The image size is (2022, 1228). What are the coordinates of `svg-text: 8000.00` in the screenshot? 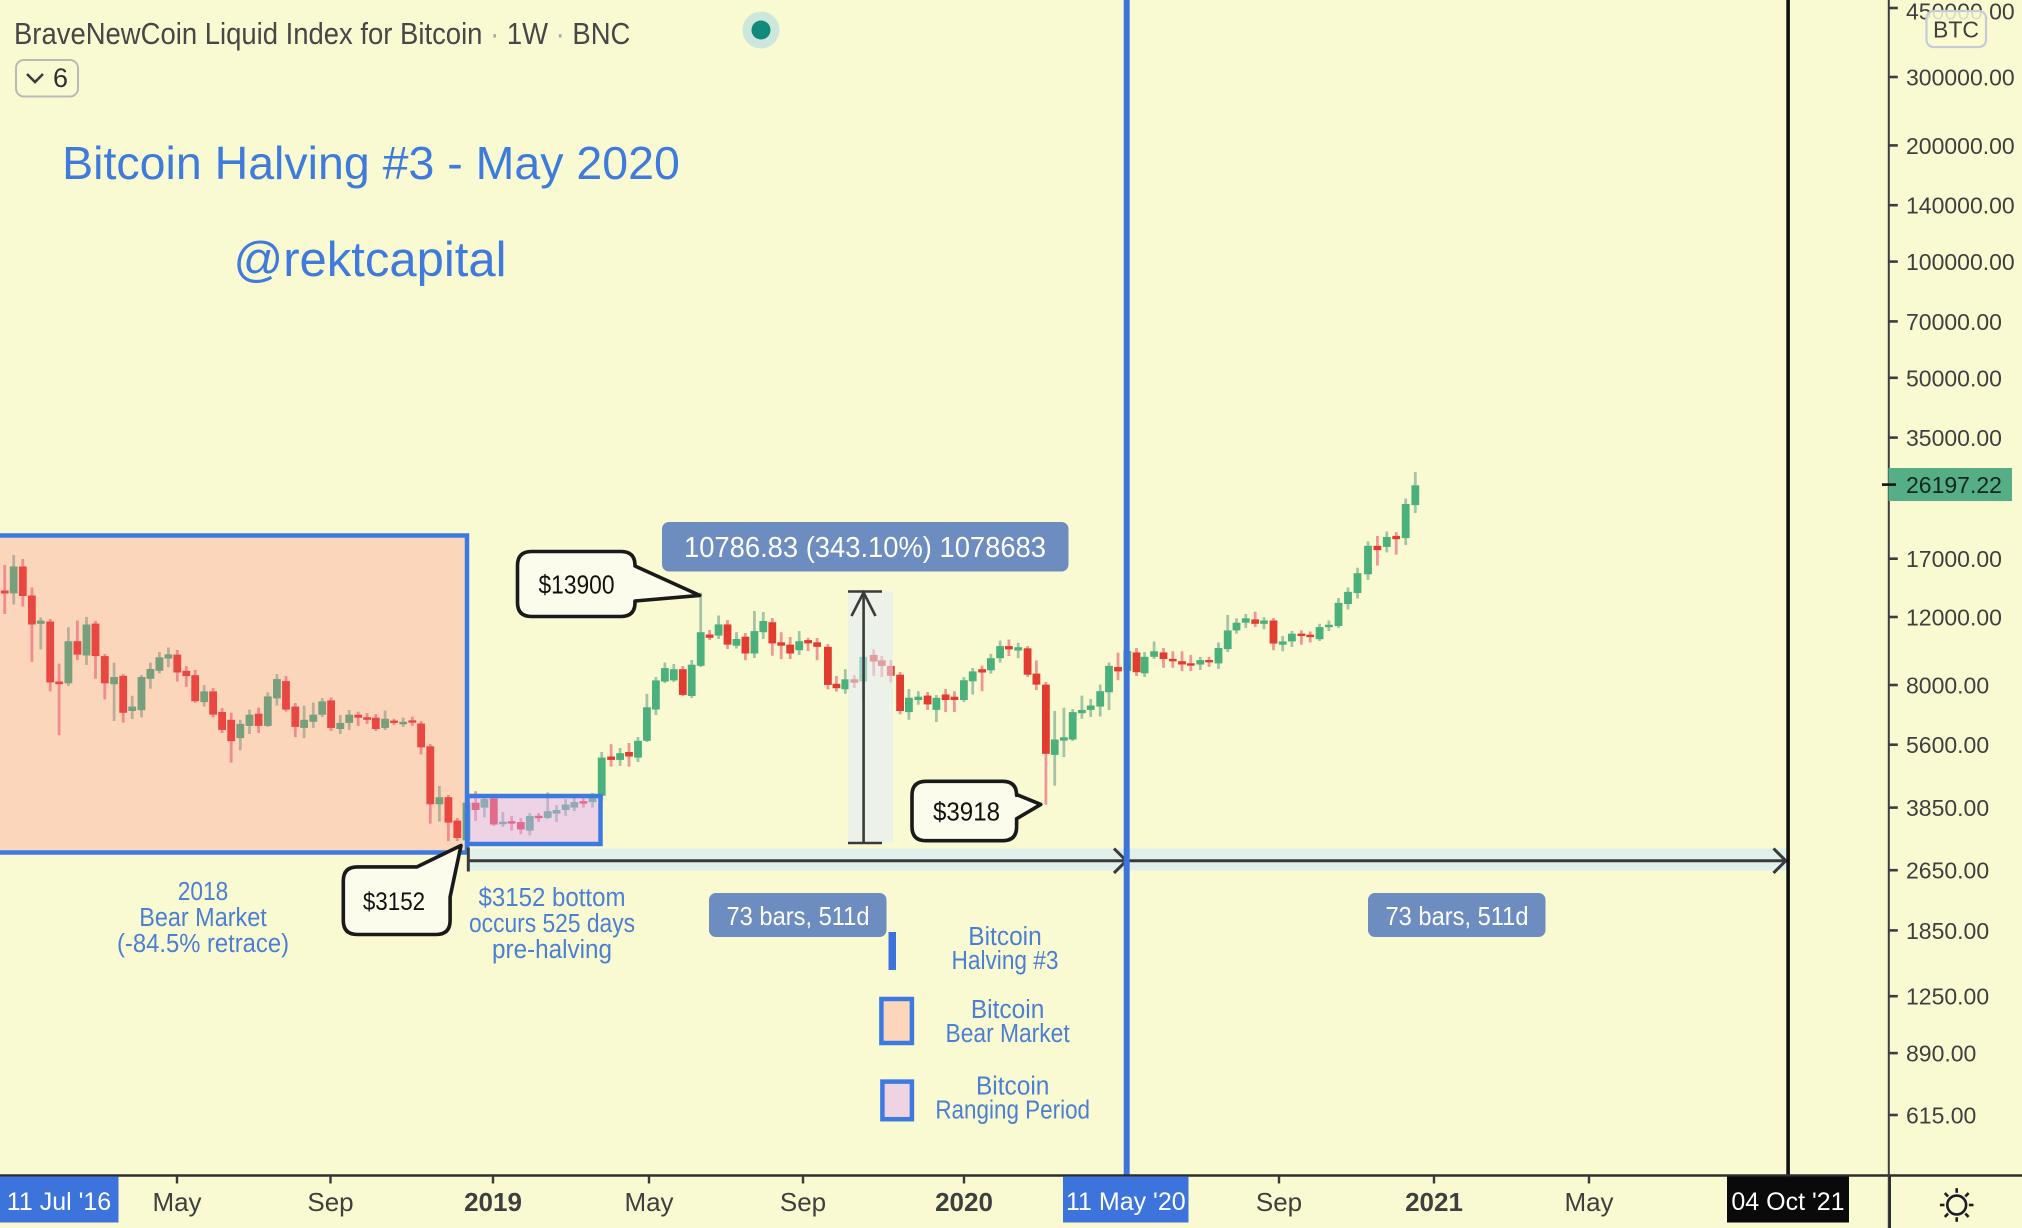 It's located at (1947, 686).